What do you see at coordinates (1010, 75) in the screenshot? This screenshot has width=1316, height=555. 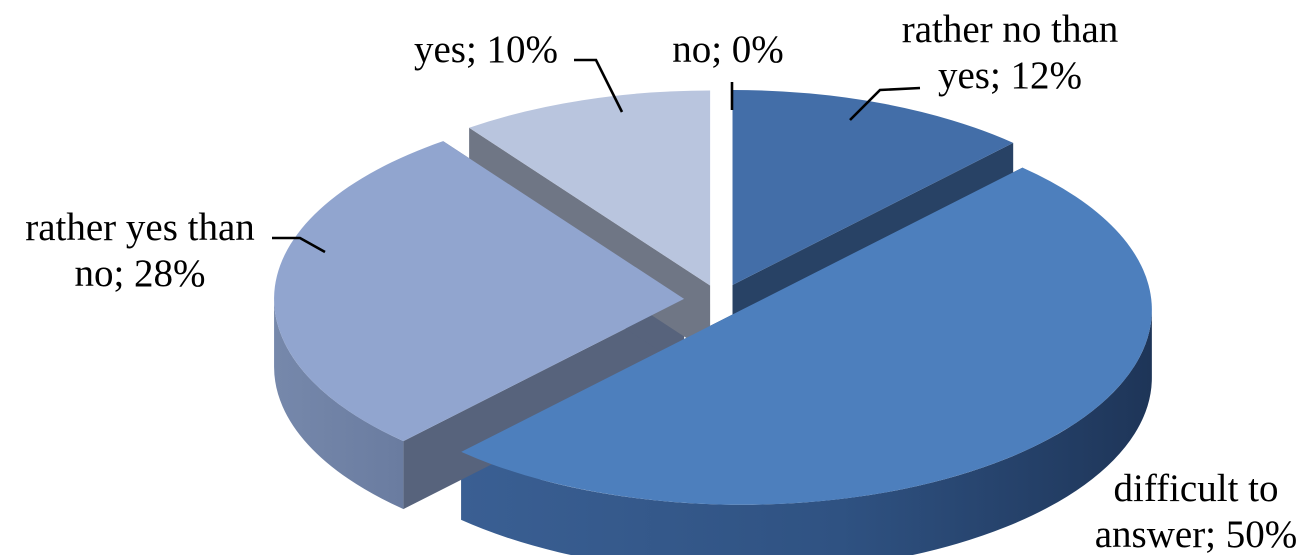 I see `data-label-rather-no-than-yes-line-1: yes; 12%` at bounding box center [1010, 75].